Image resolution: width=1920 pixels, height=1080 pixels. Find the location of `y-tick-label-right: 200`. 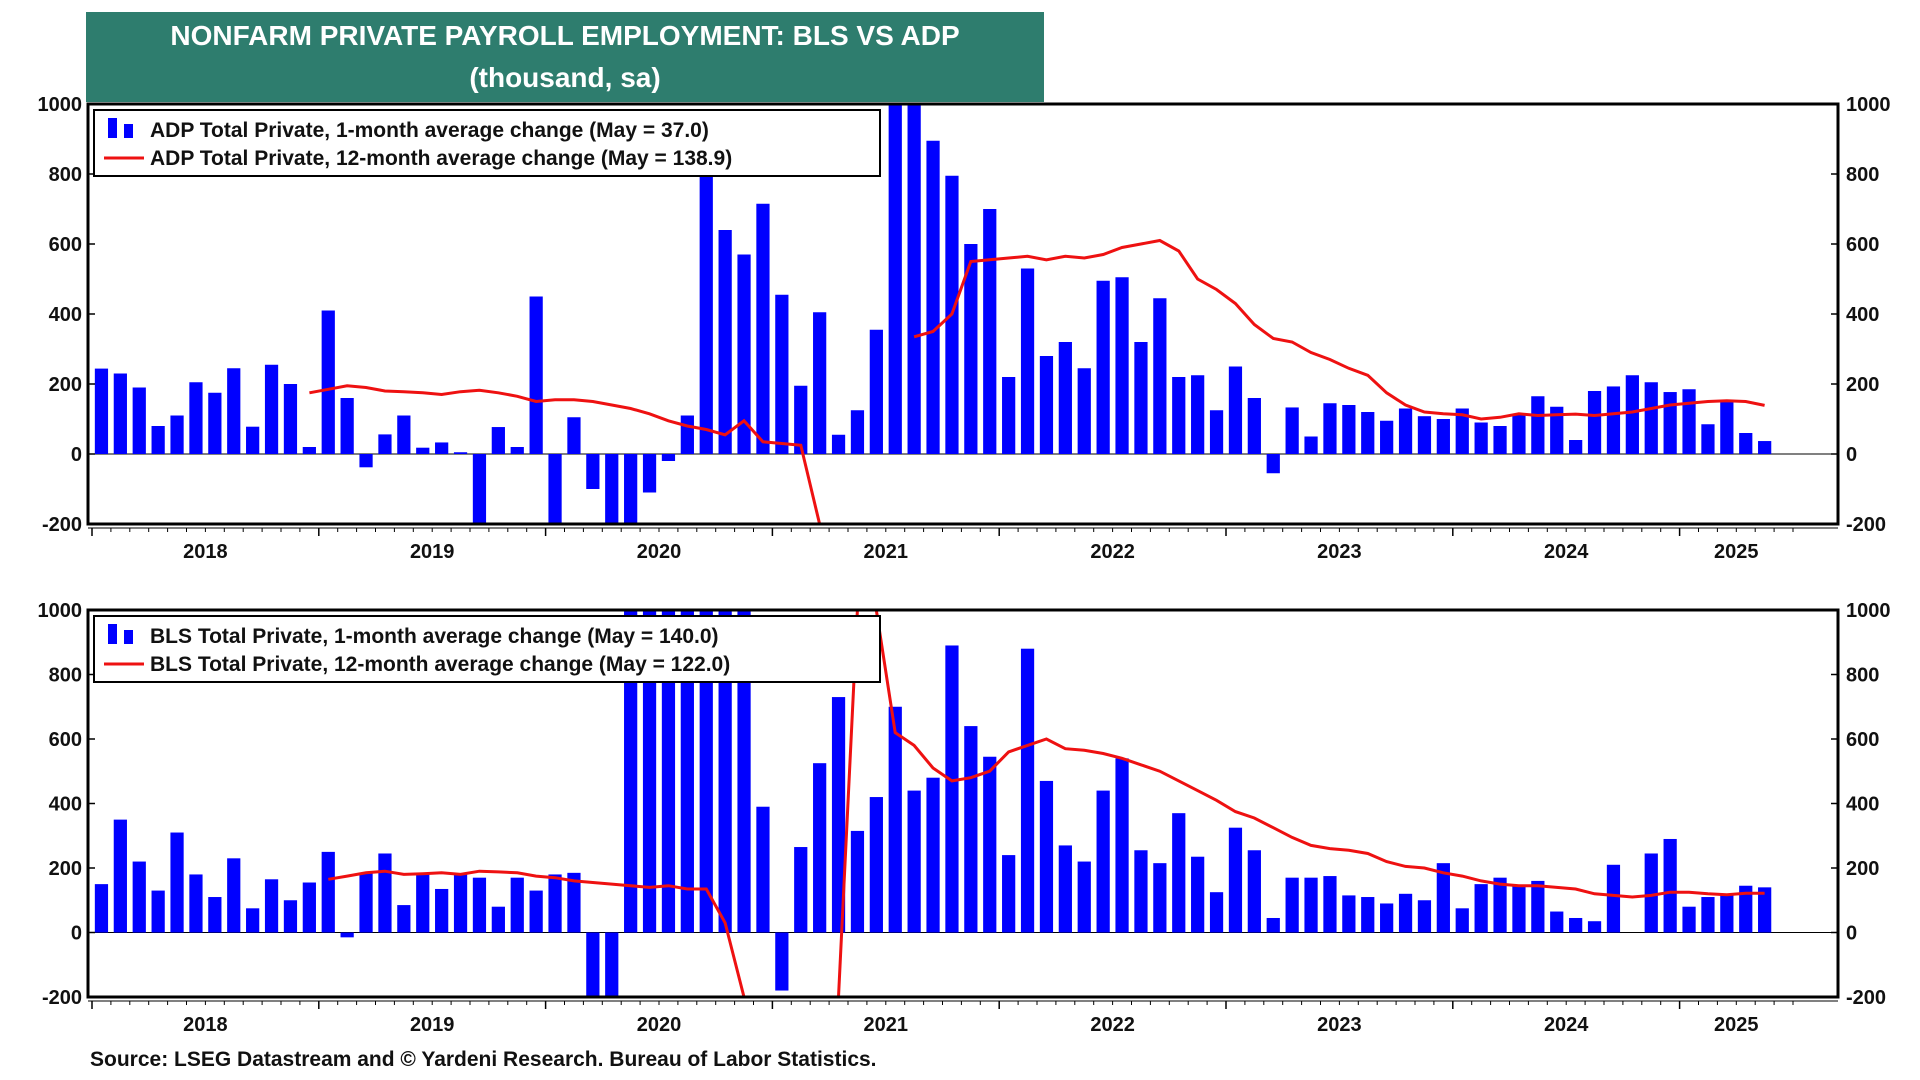

y-tick-label-right: 200 is located at coordinates (1862, 385).